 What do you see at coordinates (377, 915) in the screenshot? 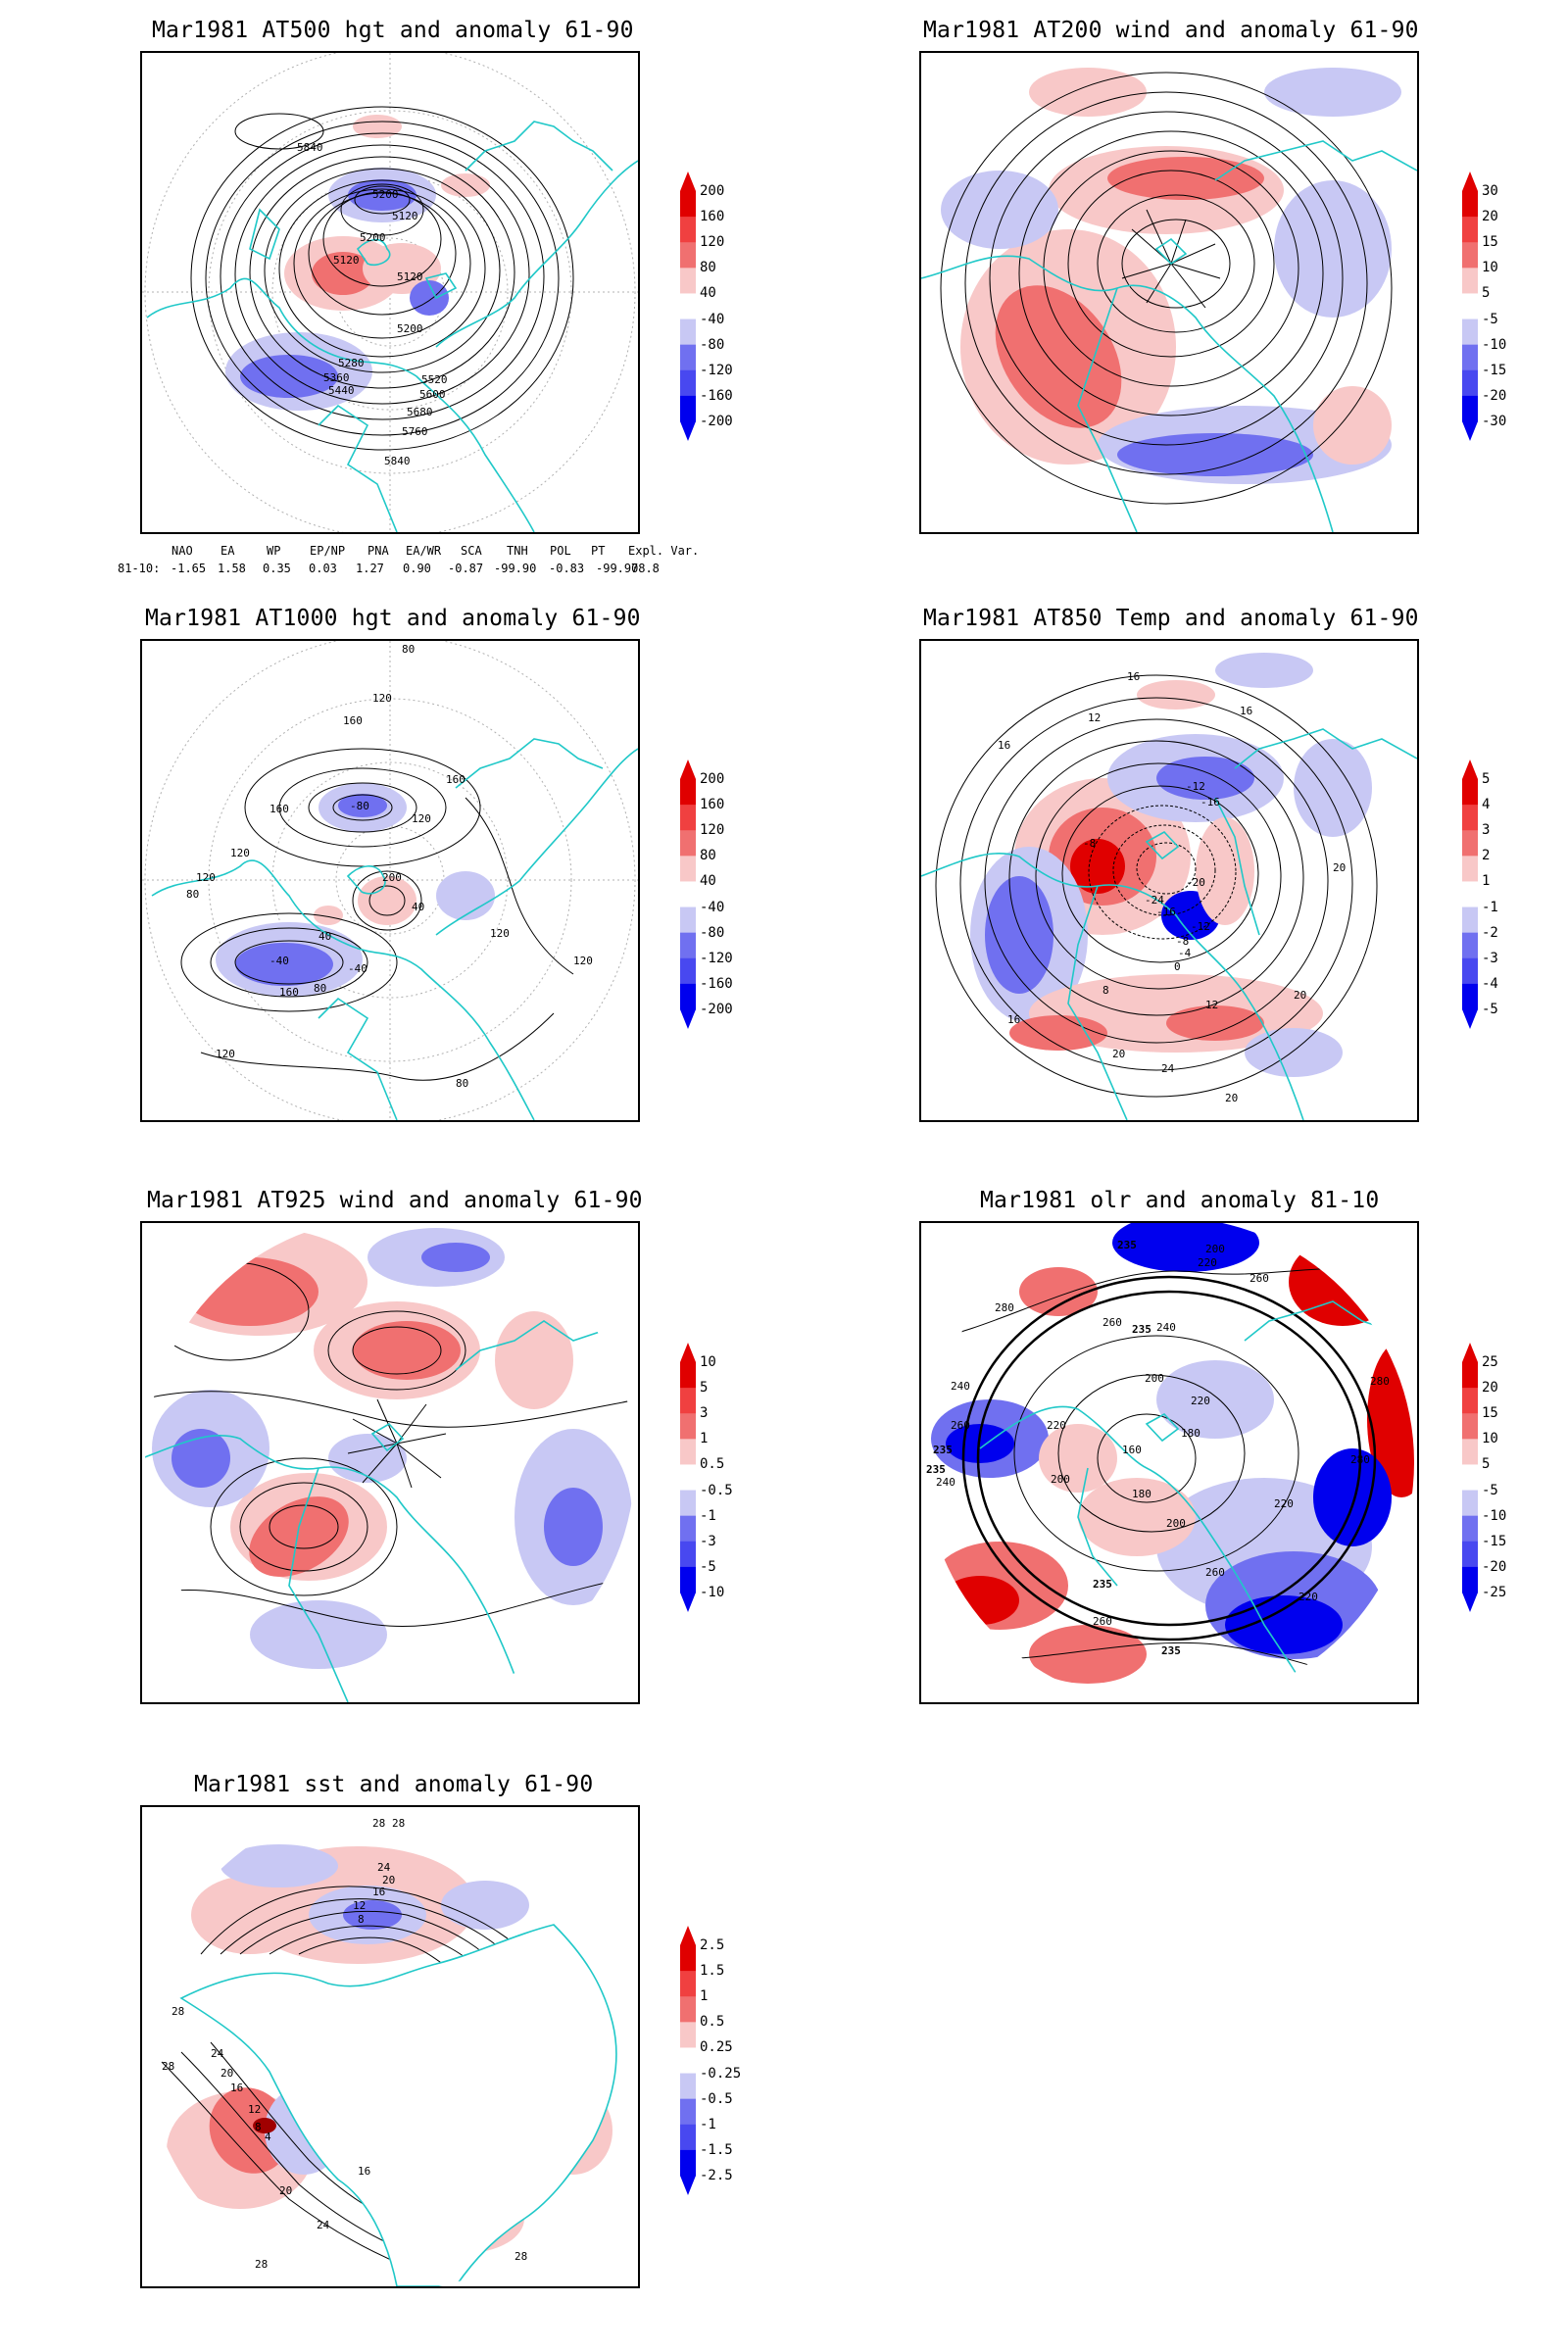
I see `height-contours` at bounding box center [377, 915].